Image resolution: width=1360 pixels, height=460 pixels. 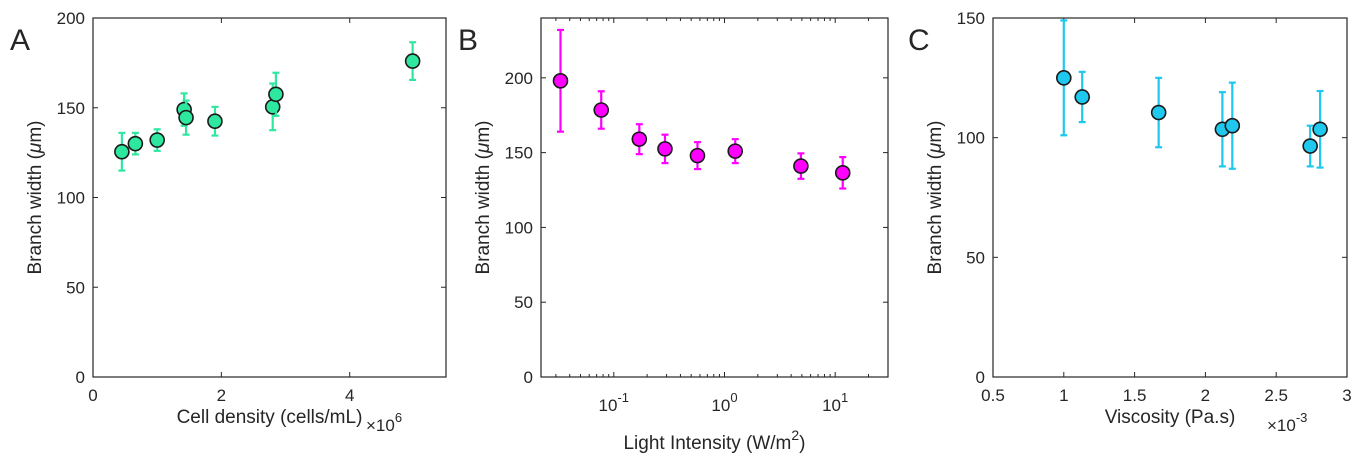 I want to click on panel-letter: C, so click(x=919, y=40).